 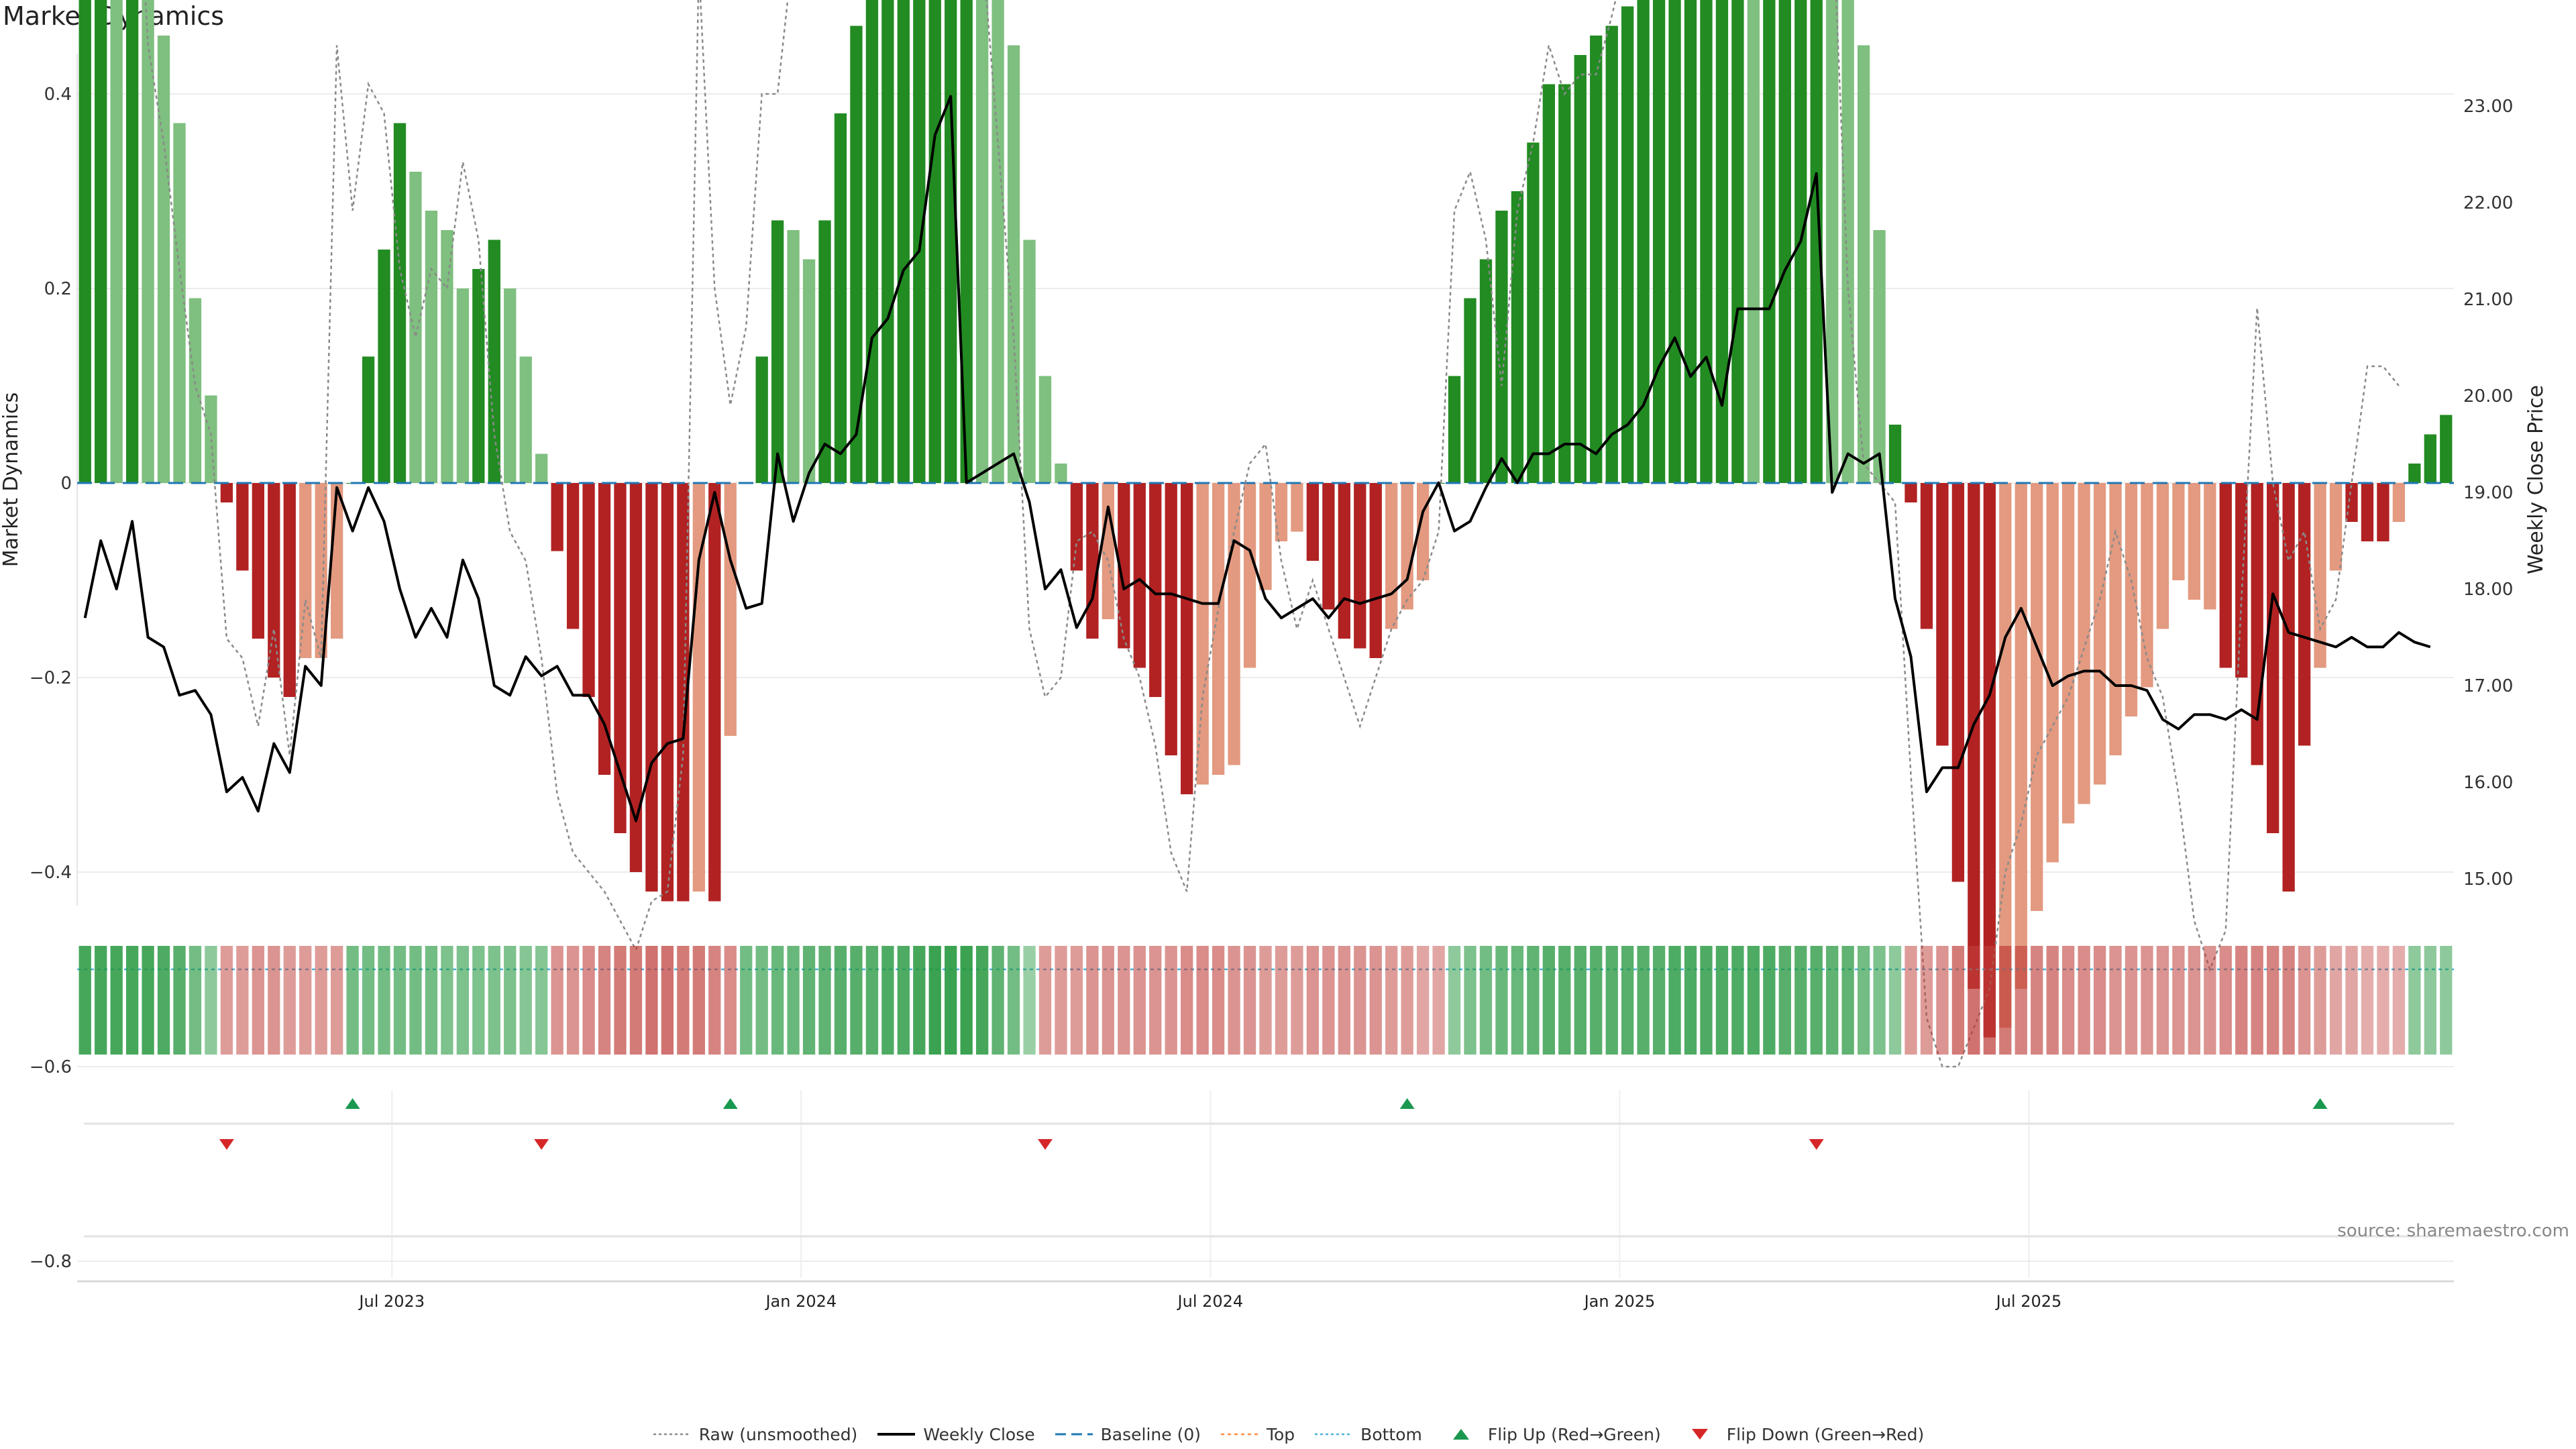 I want to click on x-tick-label: Jul 2024, so click(x=1210, y=1301).